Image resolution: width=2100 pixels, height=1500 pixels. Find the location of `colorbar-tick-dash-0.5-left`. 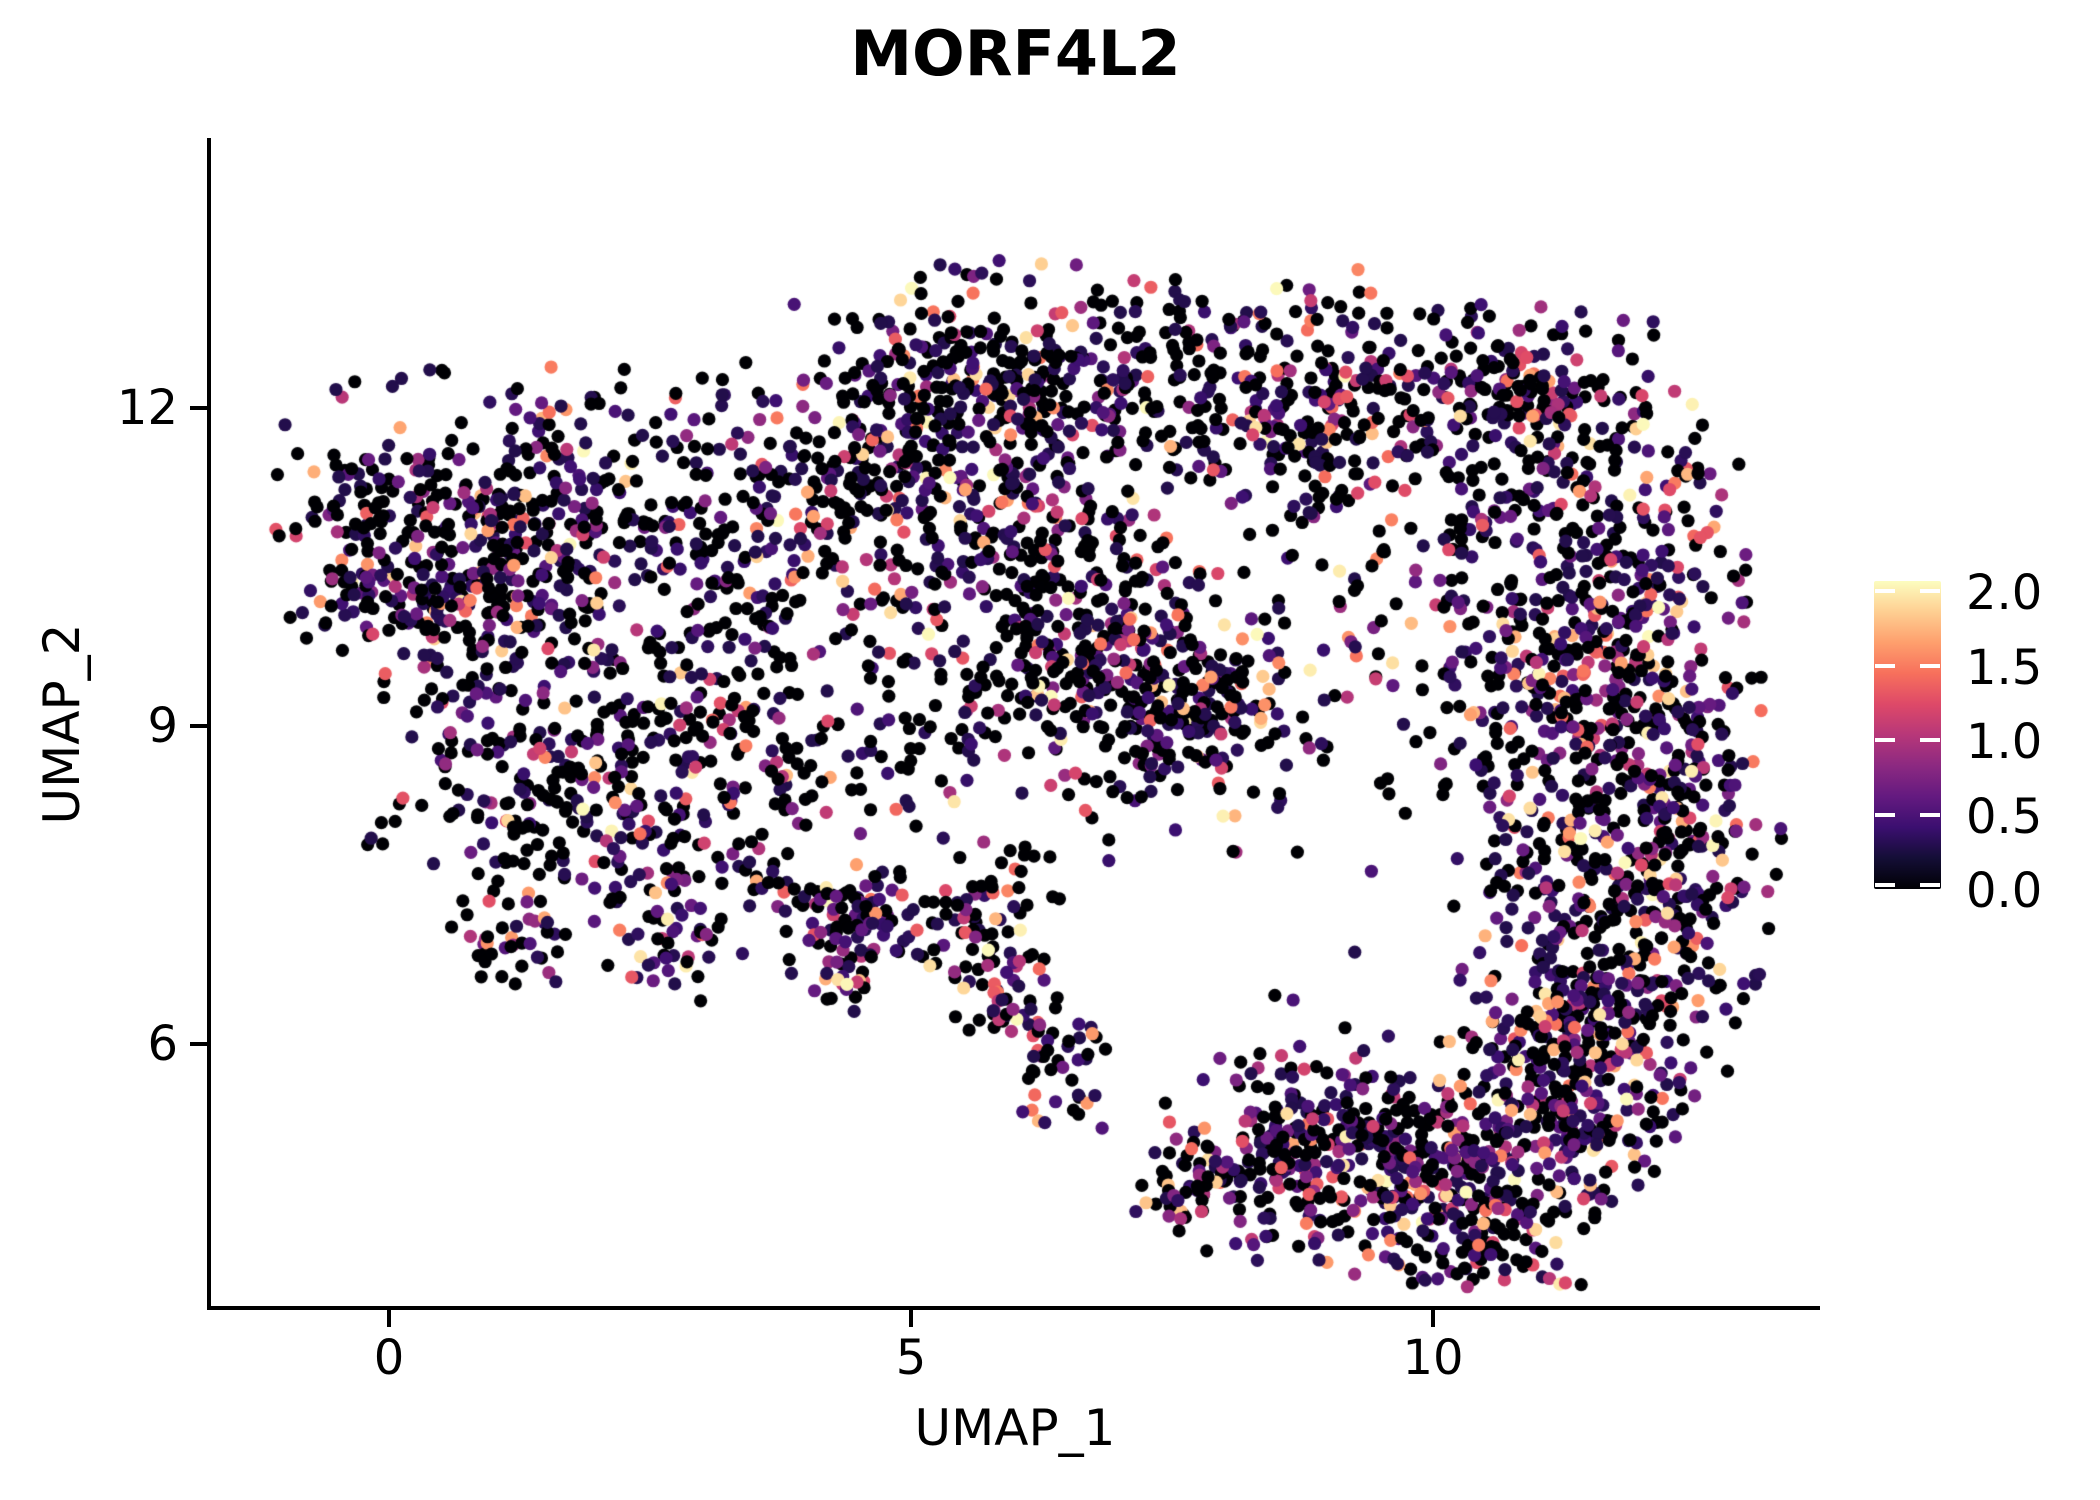

colorbar-tick-dash-0.5-left is located at coordinates (1885, 814).